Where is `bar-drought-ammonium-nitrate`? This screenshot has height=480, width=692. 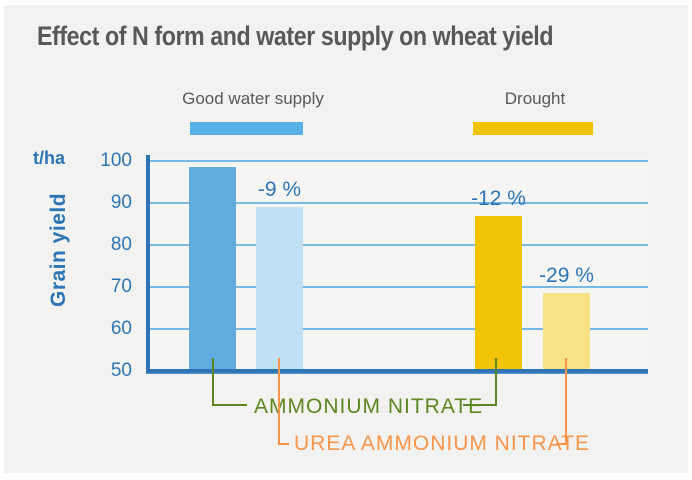 bar-drought-ammonium-nitrate is located at coordinates (498, 292).